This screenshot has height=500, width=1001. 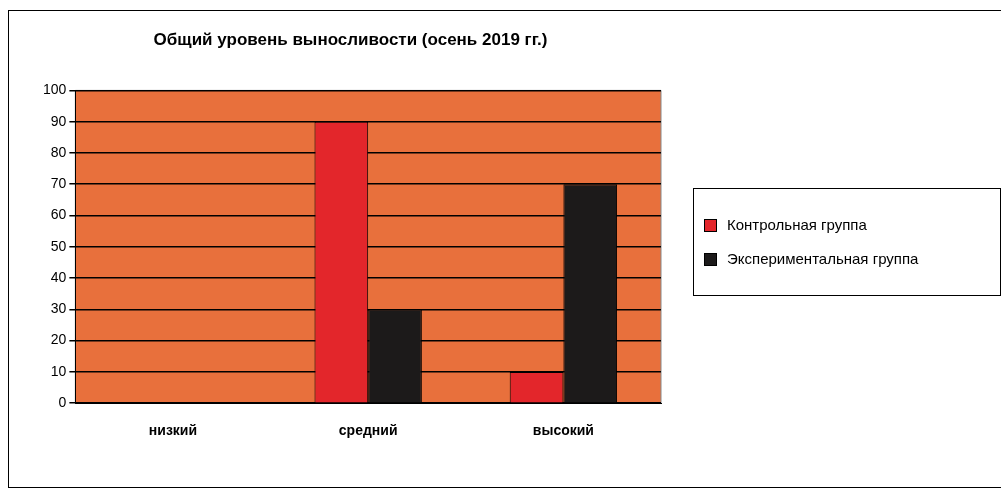 What do you see at coordinates (58, 339) in the screenshot?
I see `y-tick-label: 20` at bounding box center [58, 339].